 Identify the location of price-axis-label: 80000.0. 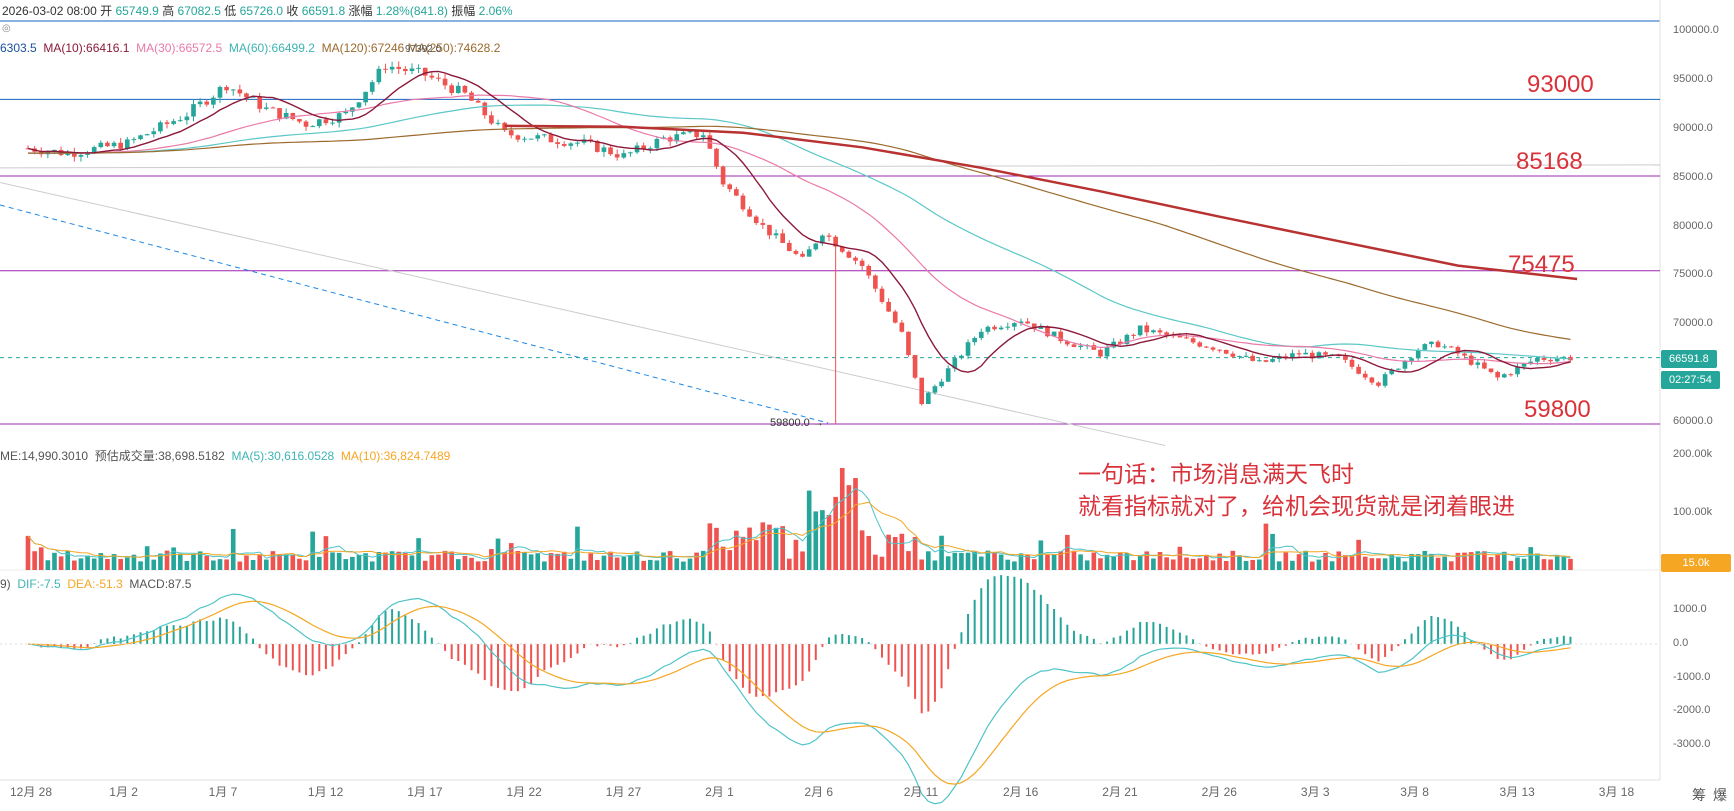
(1693, 225).